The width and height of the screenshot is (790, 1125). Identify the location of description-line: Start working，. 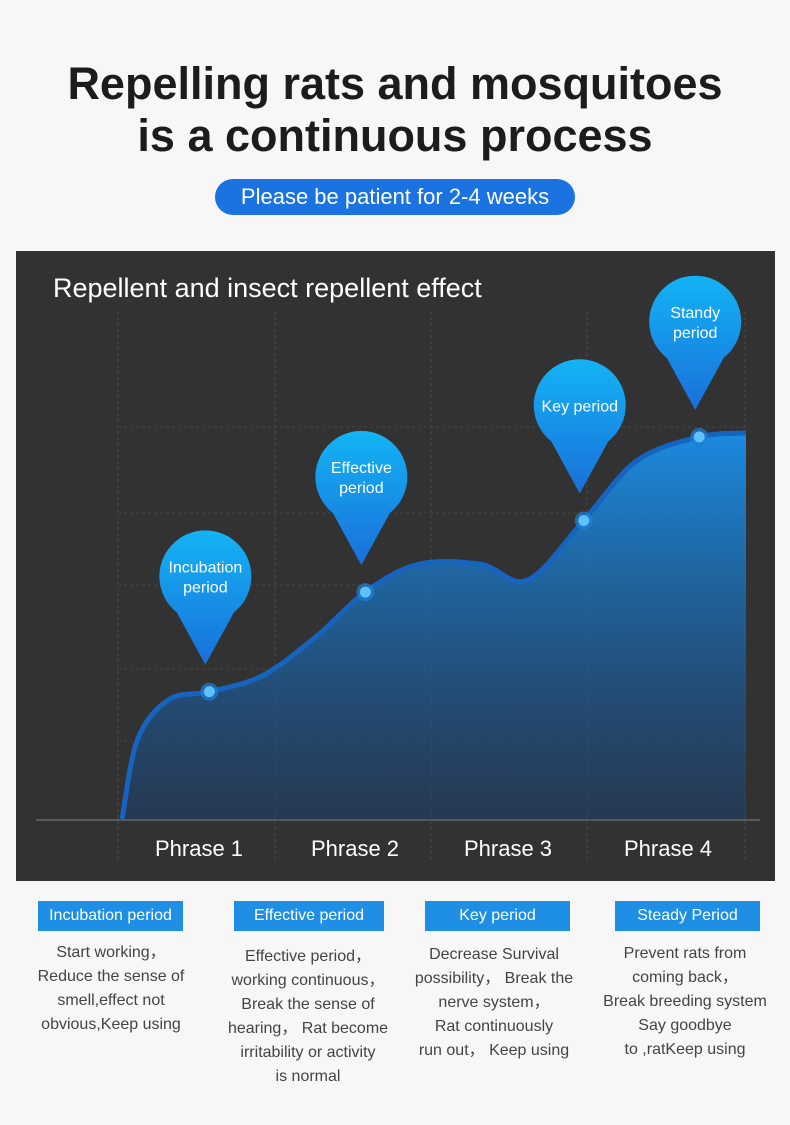
(111, 952).